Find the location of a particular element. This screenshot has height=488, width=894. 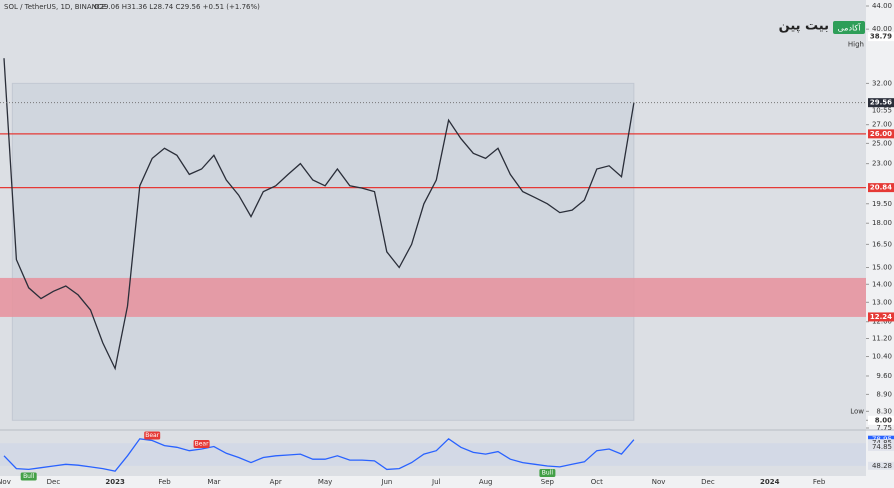

x-tick-label: Jun is located at coordinates (386, 482).